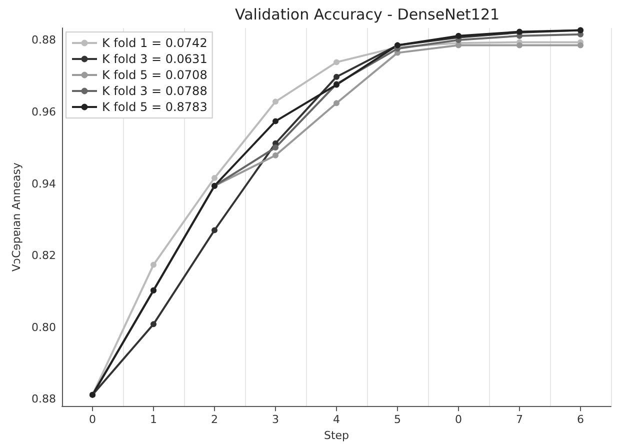 This screenshot has height=446, width=629. I want to click on text: 0.82, so click(44, 255).